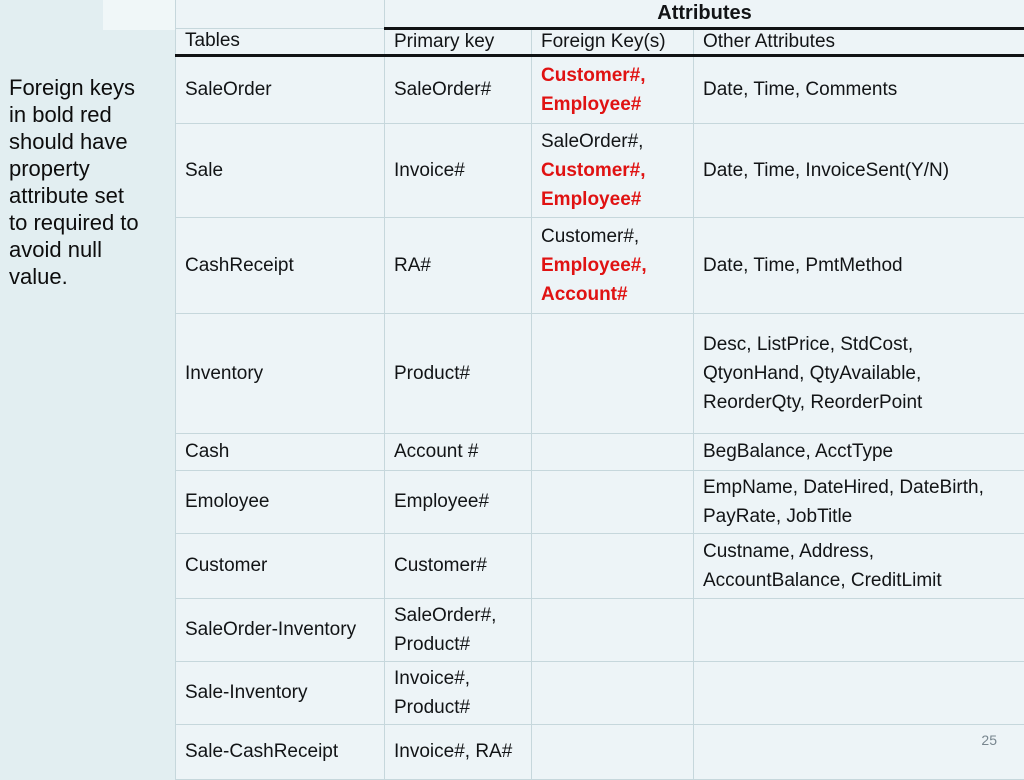 The width and height of the screenshot is (1024, 780). I want to click on column-header-tables: Tables, so click(280, 41).